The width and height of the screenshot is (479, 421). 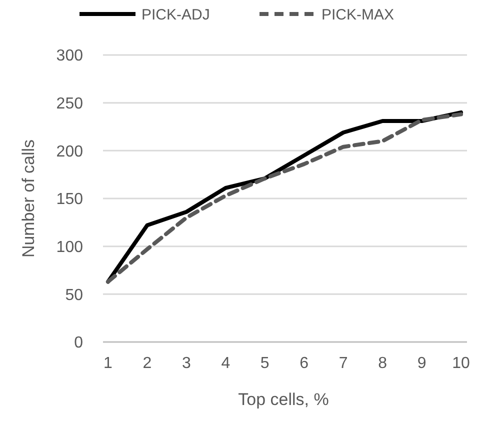 What do you see at coordinates (225, 363) in the screenshot?
I see `x-tick-label: 4` at bounding box center [225, 363].